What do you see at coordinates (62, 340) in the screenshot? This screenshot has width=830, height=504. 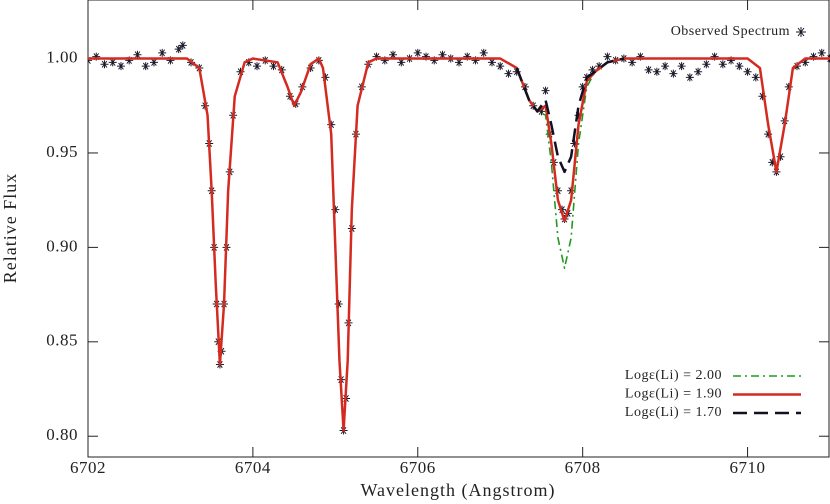 I see `y-tick-label: 0.85` at bounding box center [62, 340].